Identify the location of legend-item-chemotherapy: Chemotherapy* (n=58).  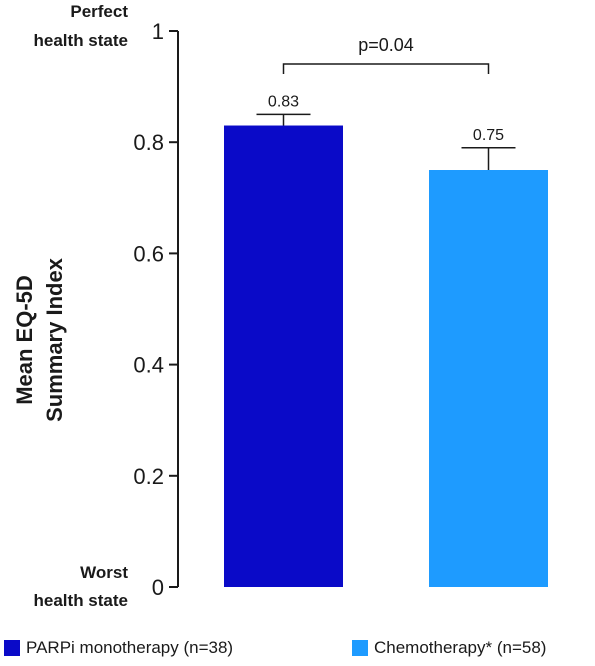
(449, 648).